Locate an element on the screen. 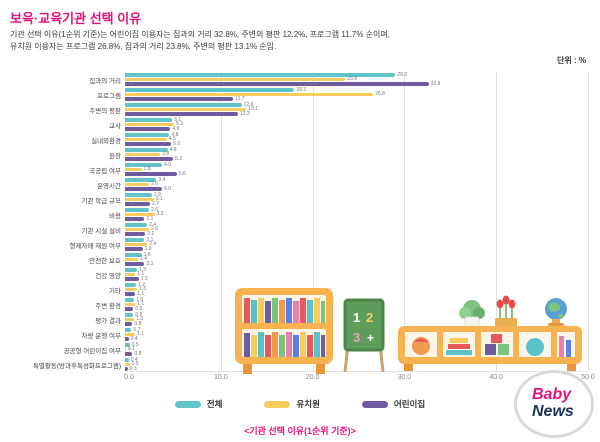 The image size is (600, 442). bar-value-label: 2.2 is located at coordinates (151, 233).